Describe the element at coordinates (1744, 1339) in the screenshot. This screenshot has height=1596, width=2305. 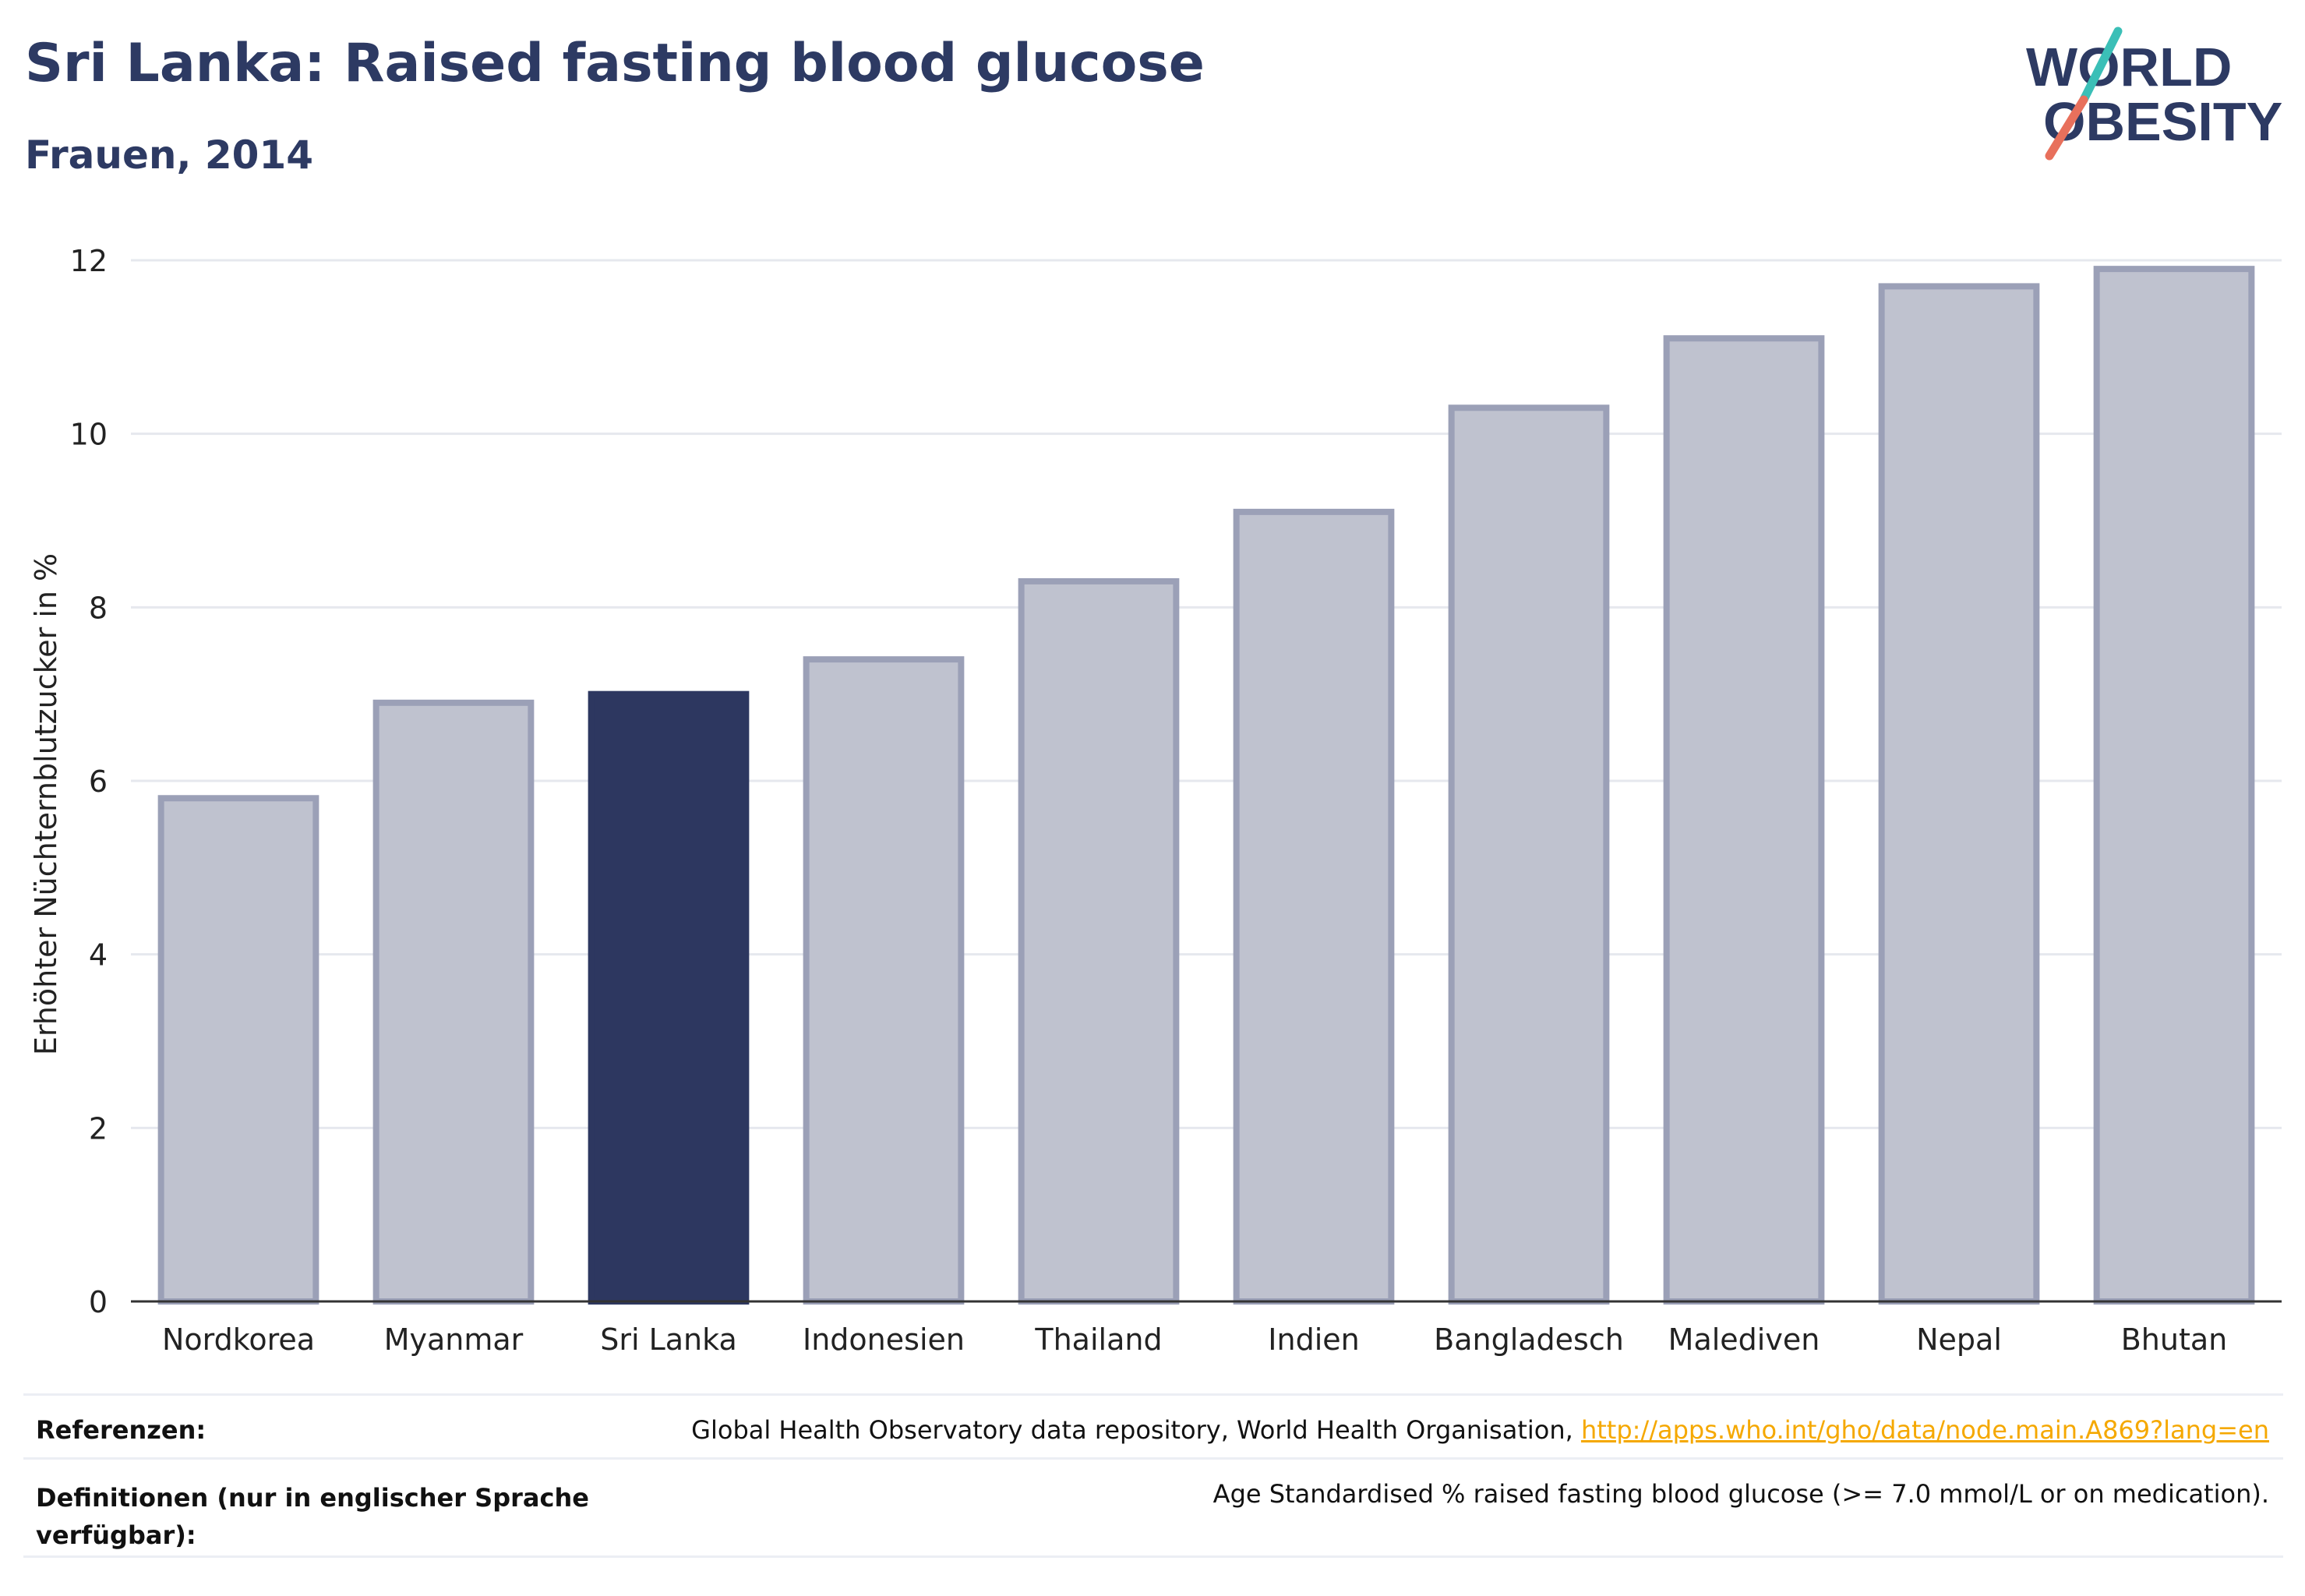
I see `x-tick-label: Malediven` at that location.